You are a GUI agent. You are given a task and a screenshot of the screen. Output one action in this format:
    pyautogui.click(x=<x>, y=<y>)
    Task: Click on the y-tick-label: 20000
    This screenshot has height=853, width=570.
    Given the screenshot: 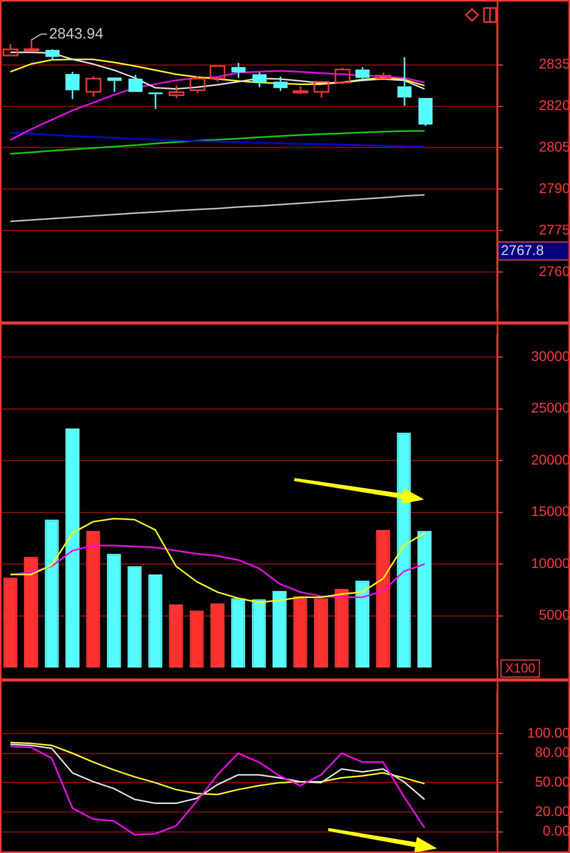 What is the action you would take?
    pyautogui.click(x=550, y=459)
    